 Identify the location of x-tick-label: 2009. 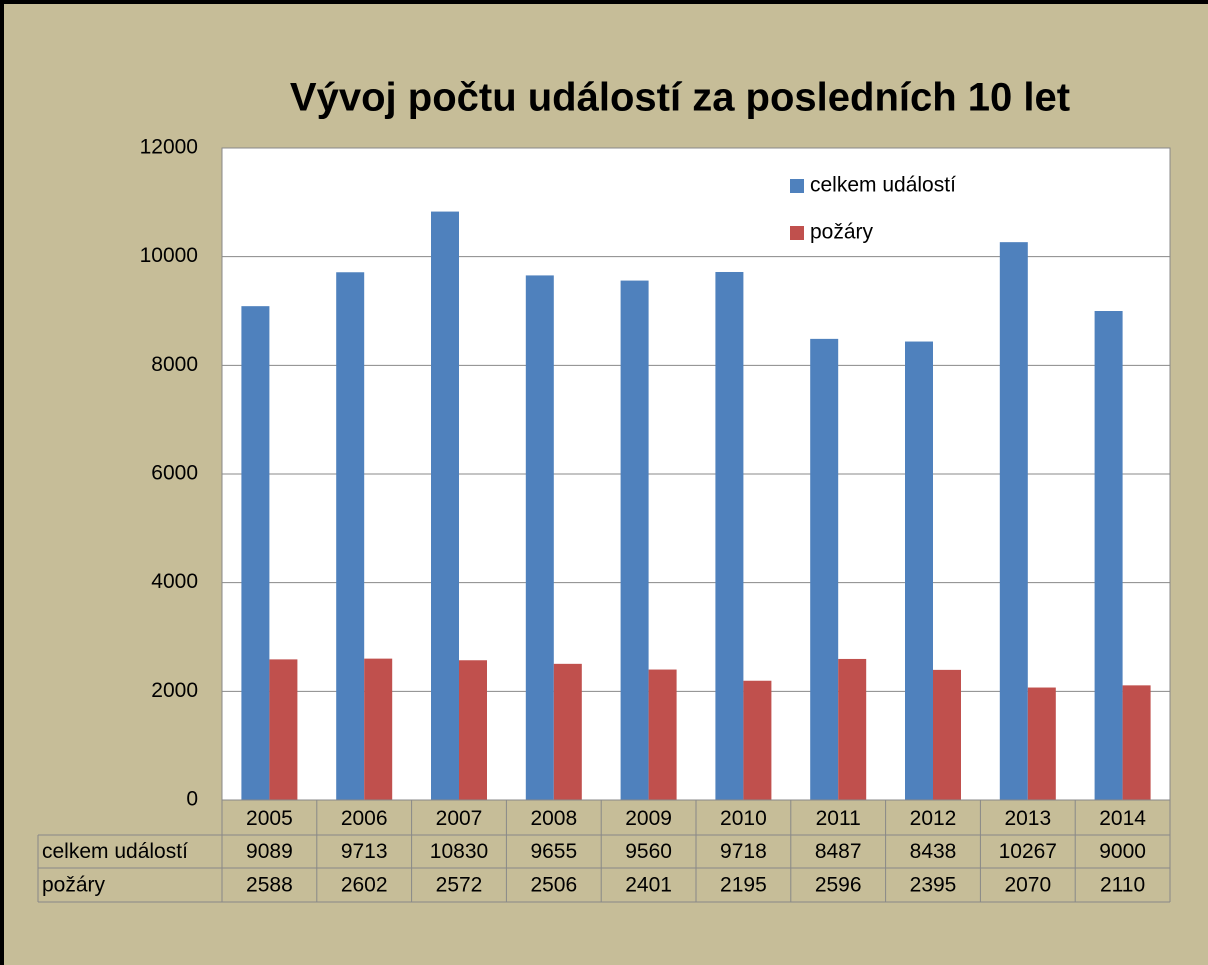
(648, 818).